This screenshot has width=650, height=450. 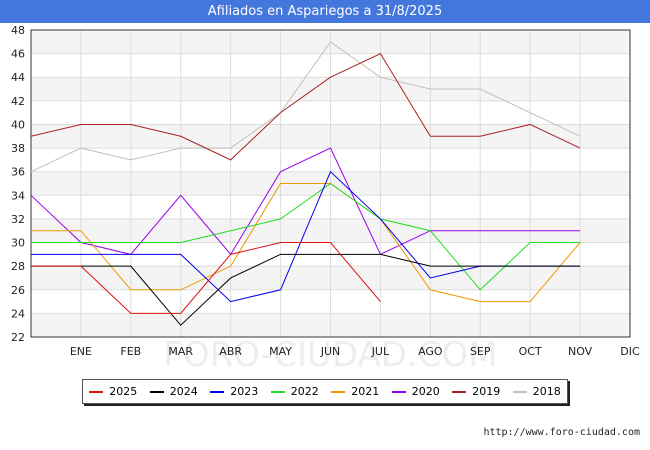 I want to click on legend-label-2025: 2025, so click(x=123, y=391).